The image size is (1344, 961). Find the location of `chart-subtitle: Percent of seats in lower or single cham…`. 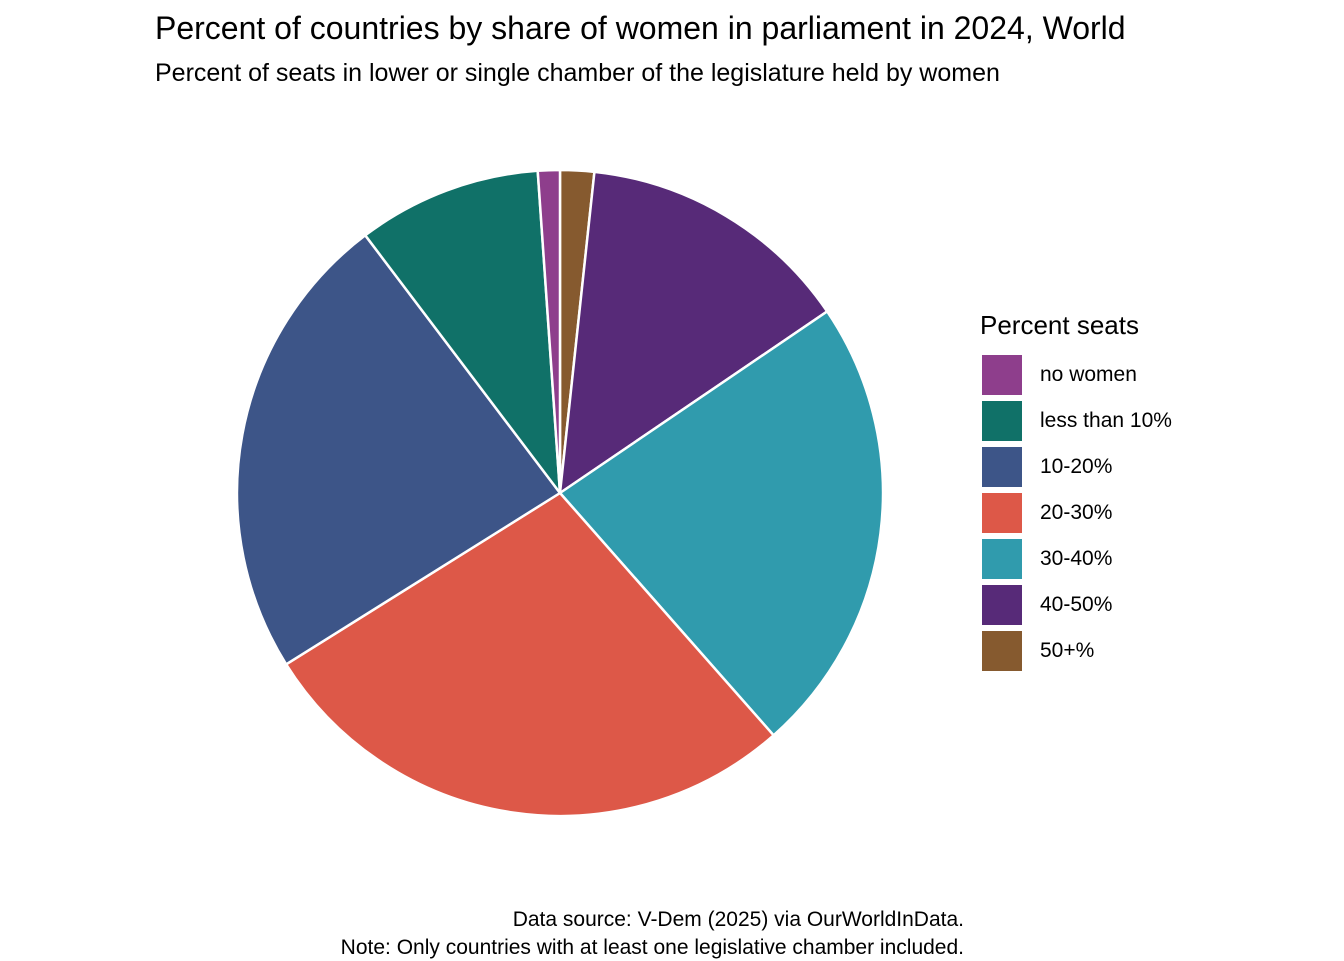

chart-subtitle: Percent of seats in lower or single cham… is located at coordinates (577, 73).